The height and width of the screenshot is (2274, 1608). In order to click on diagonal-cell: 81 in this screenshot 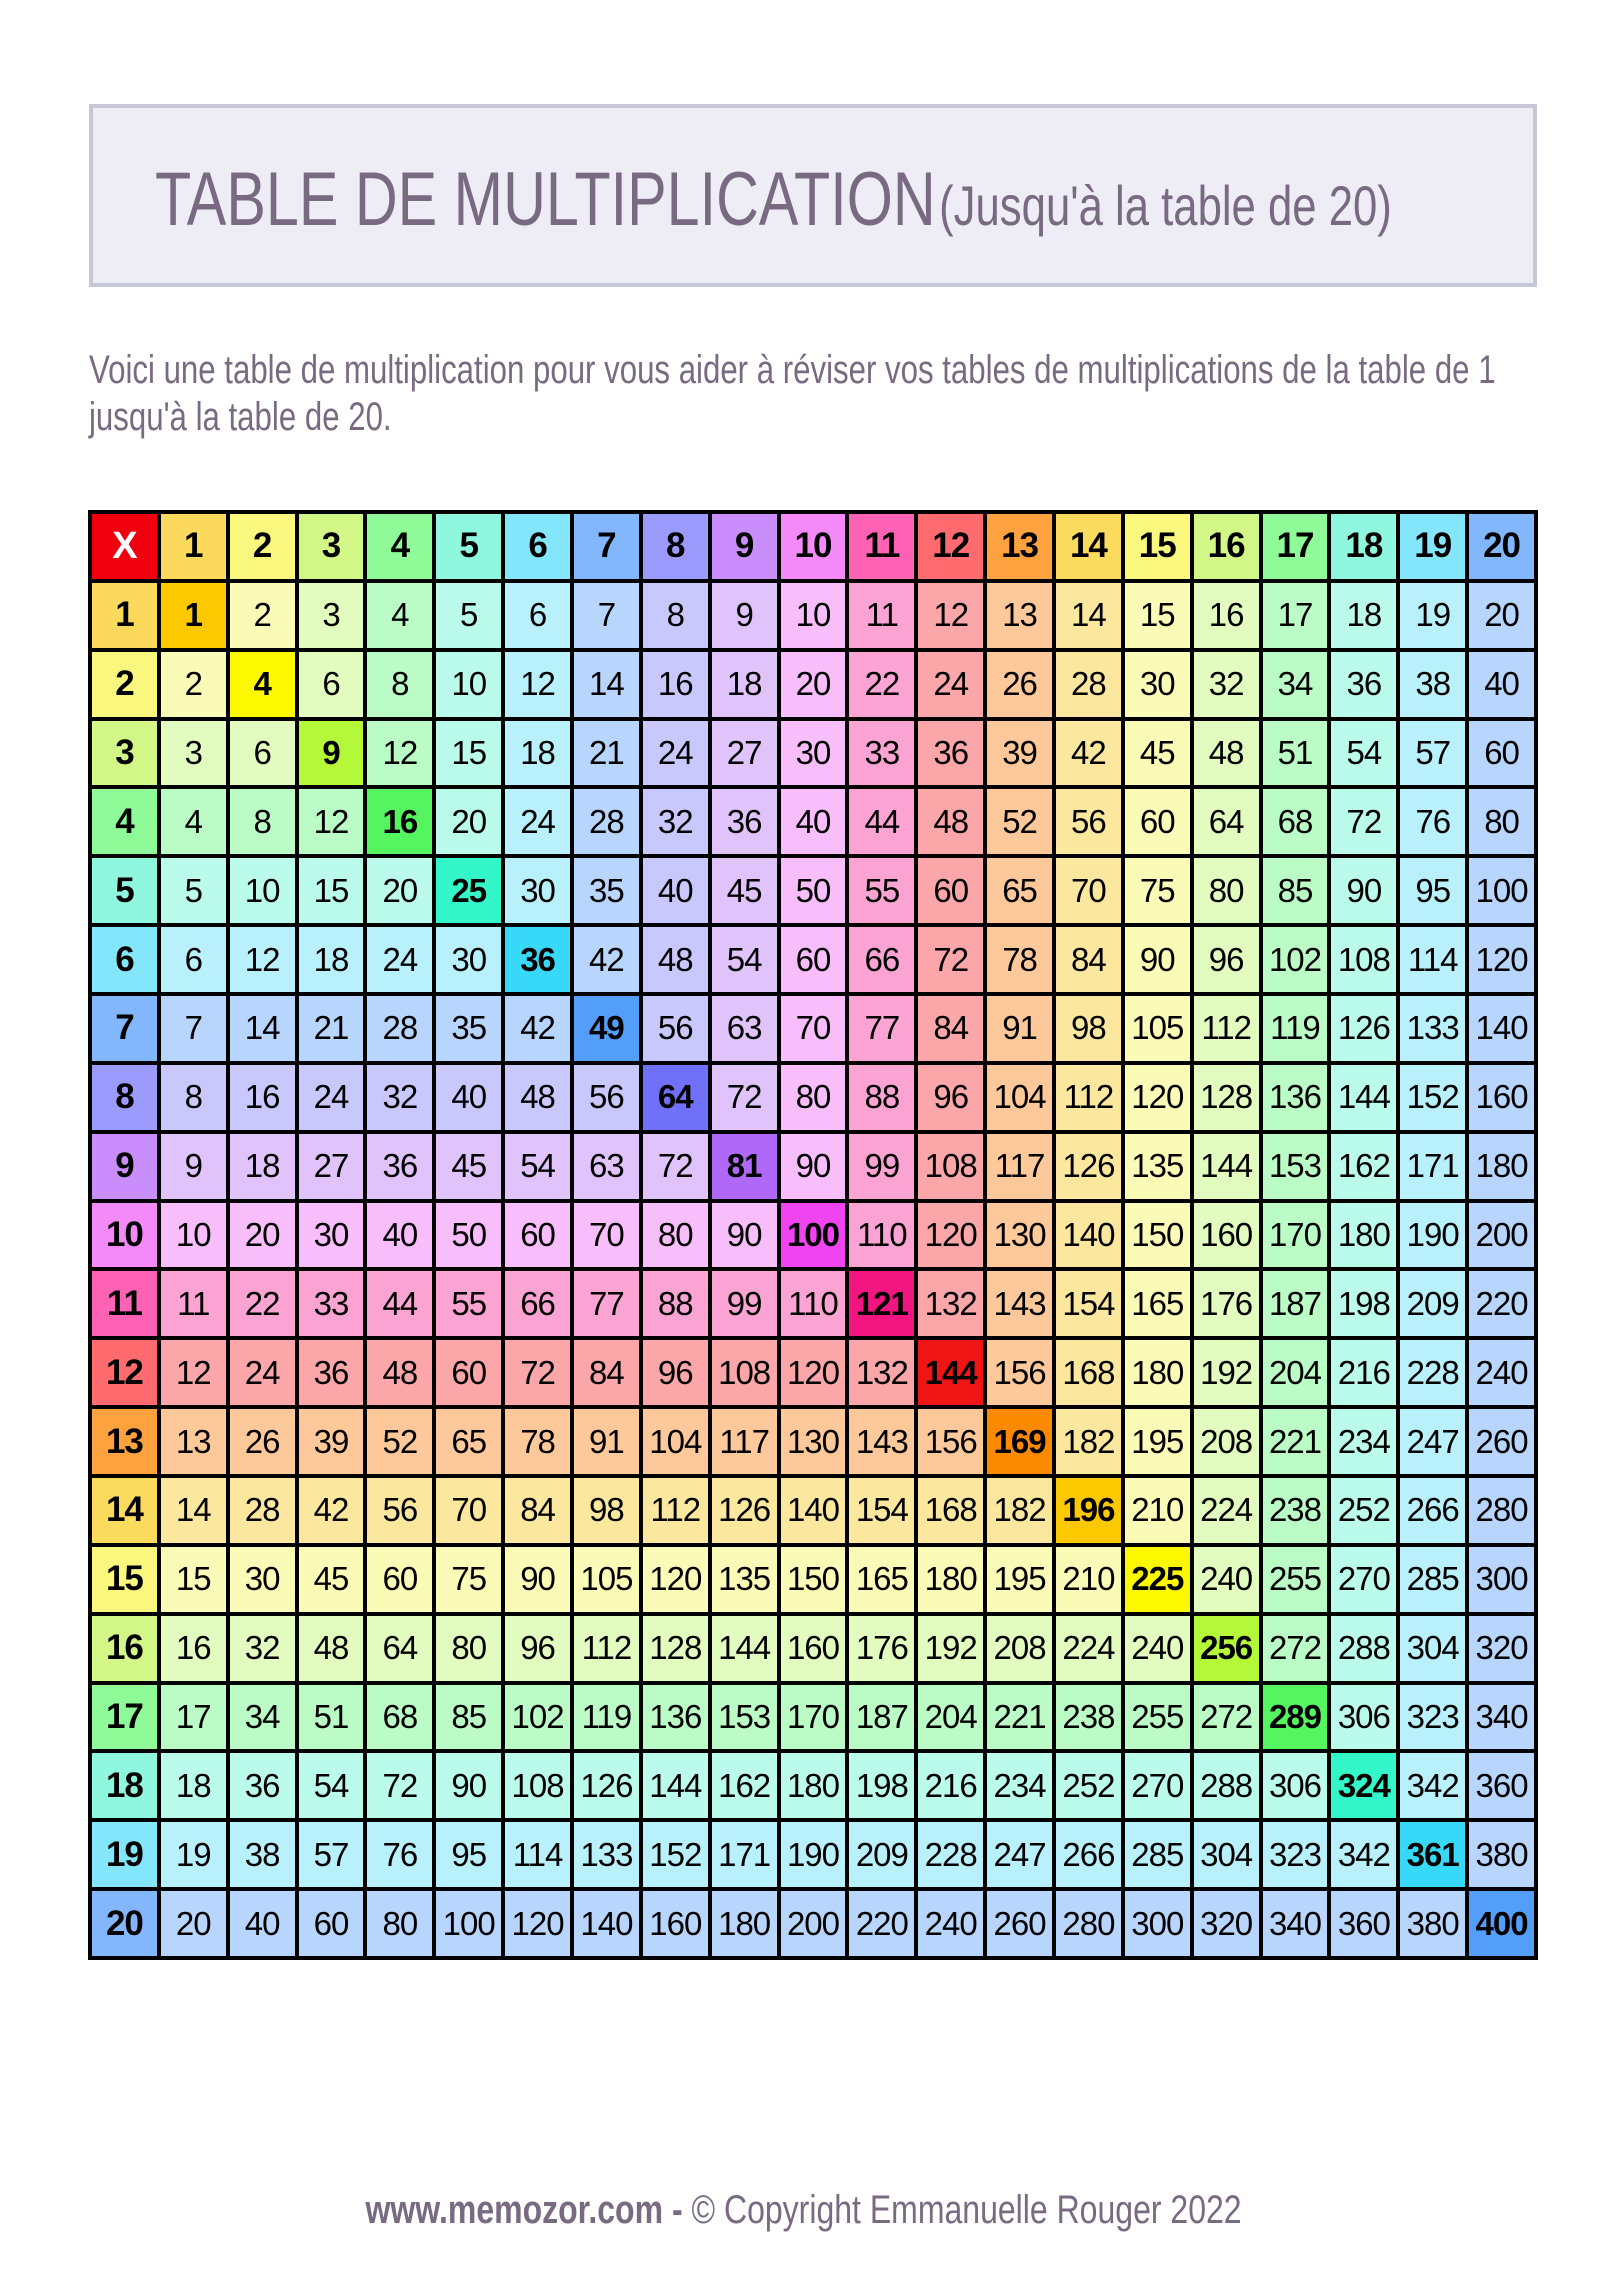, I will do `click(744, 1166)`.